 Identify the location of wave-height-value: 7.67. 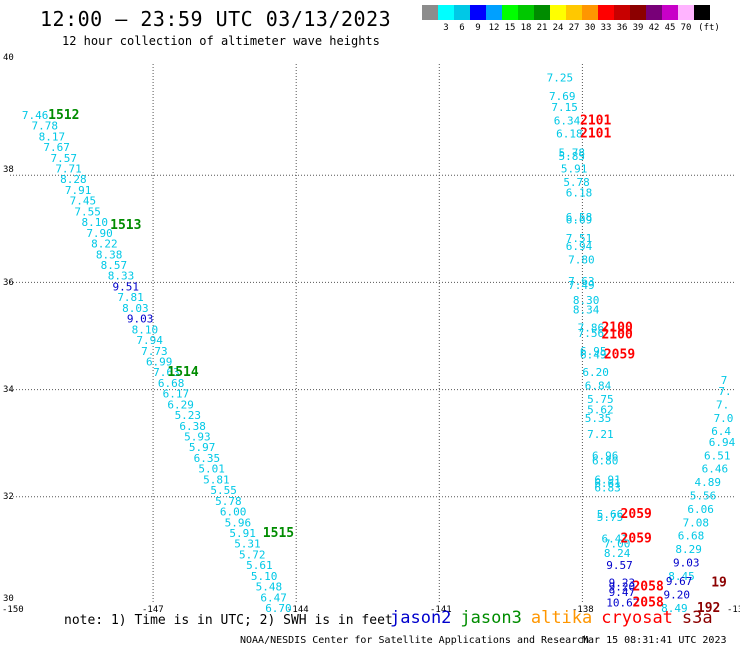
(56, 147).